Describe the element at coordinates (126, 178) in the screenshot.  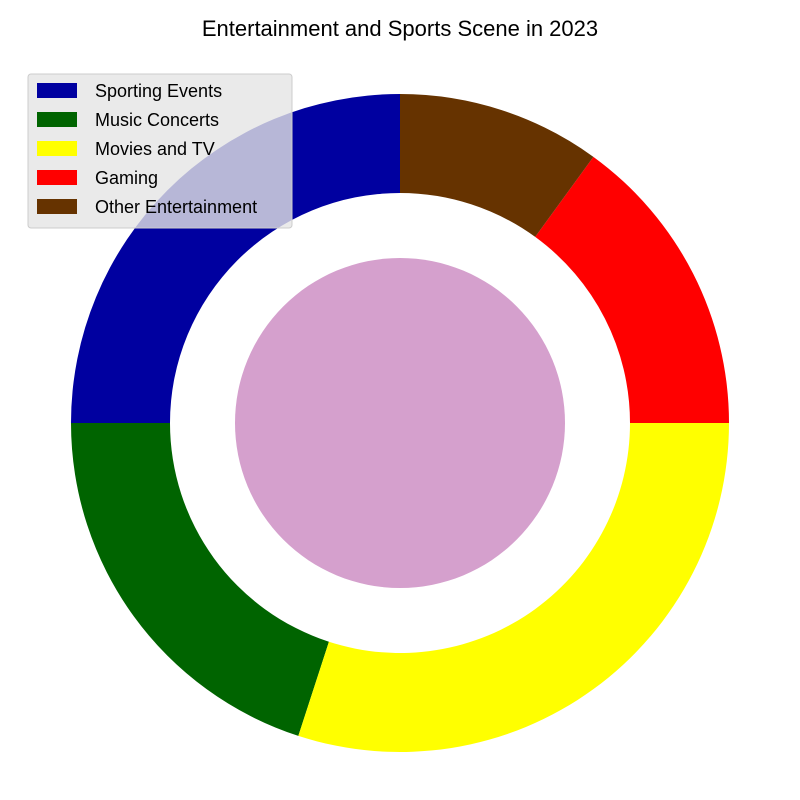
I see `legend-label: Gaming` at that location.